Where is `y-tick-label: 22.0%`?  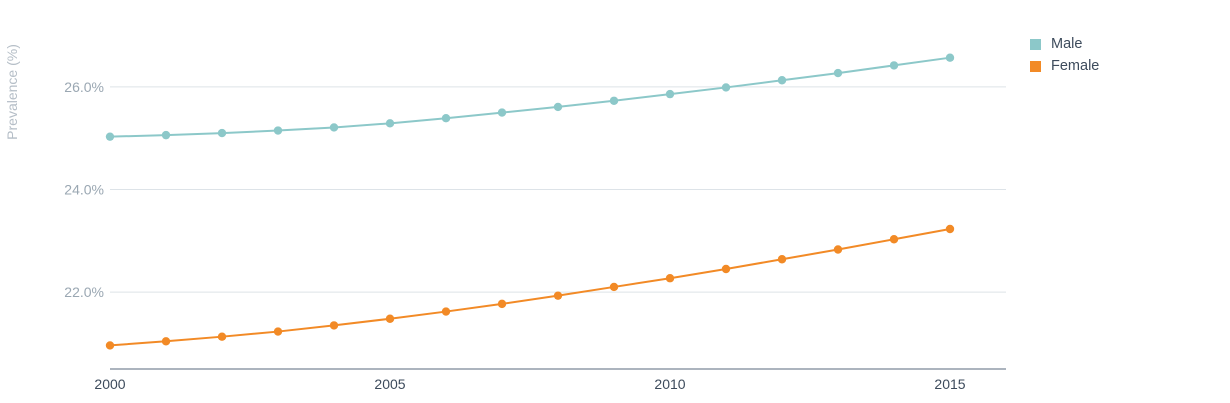
y-tick-label: 22.0% is located at coordinates (84, 292).